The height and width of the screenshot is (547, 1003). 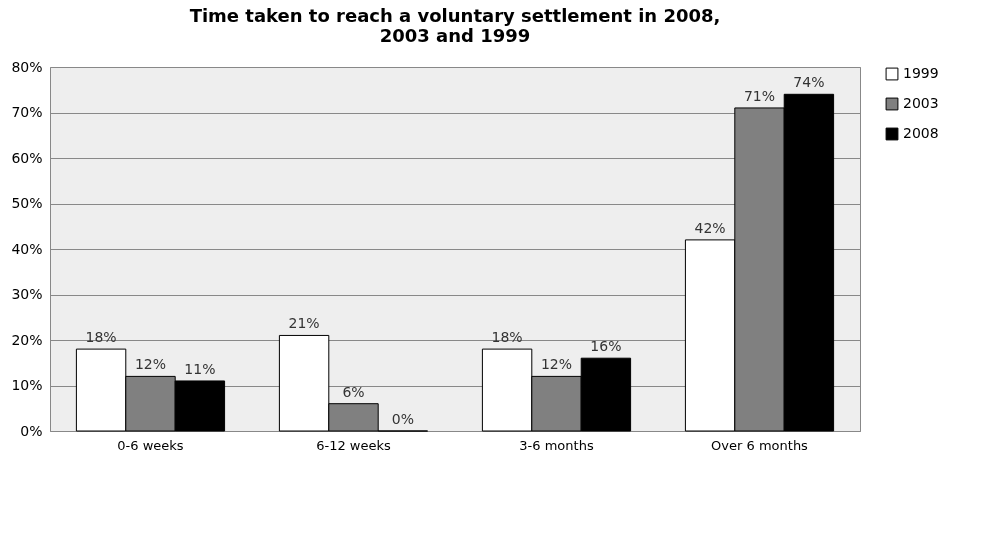 What do you see at coordinates (150, 445) in the screenshot?
I see `x-tick-label: 0-6 weeks` at bounding box center [150, 445].